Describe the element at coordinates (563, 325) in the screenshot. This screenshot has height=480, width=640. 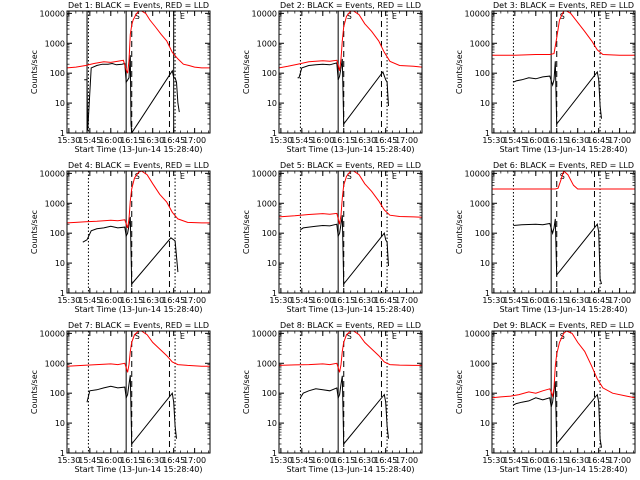
I see `panel-title: Det 9: BLACK = Events, RED = LLD` at that location.